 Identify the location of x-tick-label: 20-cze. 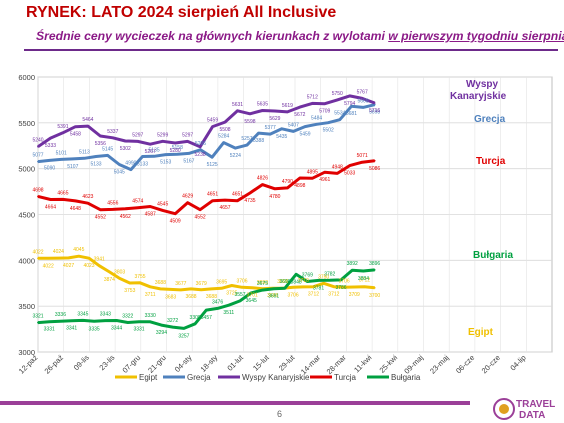
(491, 364).